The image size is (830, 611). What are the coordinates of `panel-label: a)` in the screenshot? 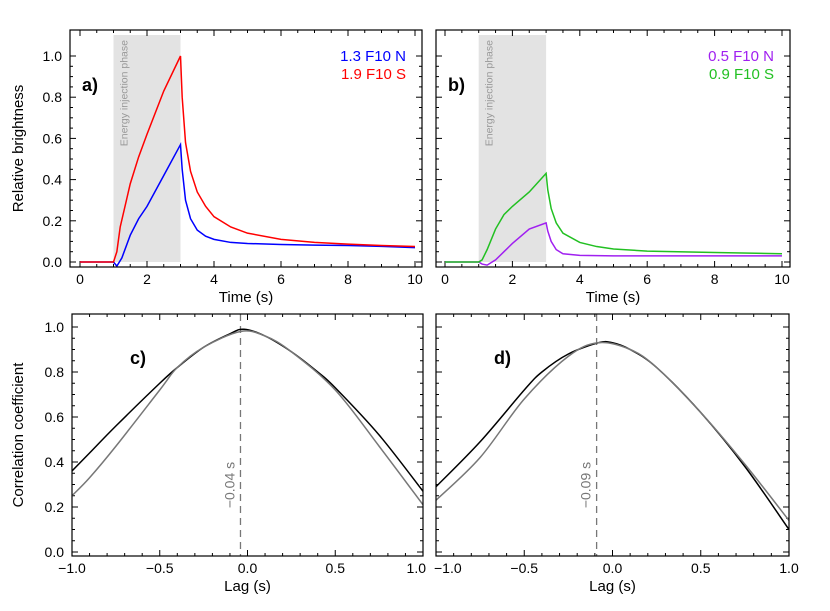 It's located at (90, 85).